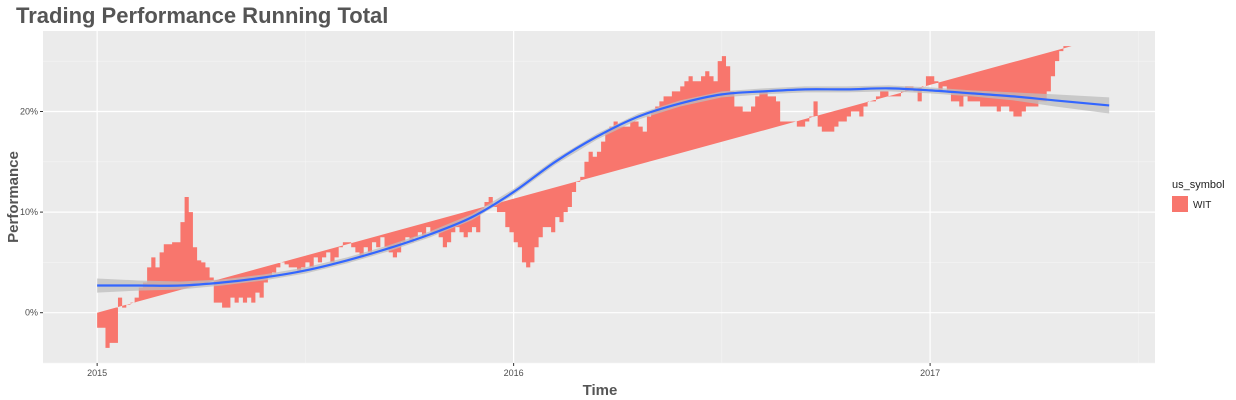 This screenshot has height=400, width=1236. I want to click on y-tick-label: 20%, so click(29, 111).